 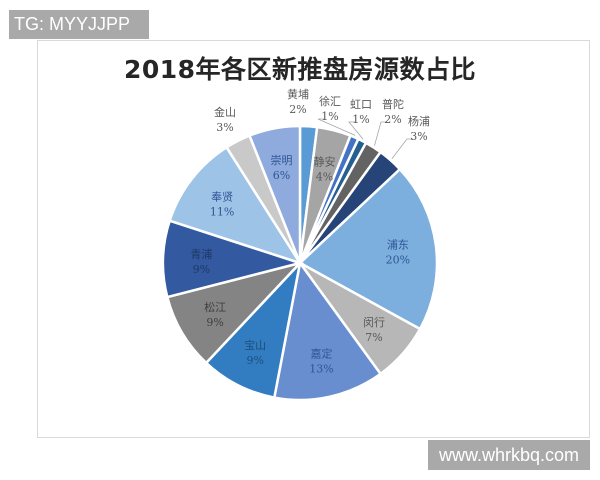 I want to click on slice-category-label: 浦东, so click(x=398, y=245).